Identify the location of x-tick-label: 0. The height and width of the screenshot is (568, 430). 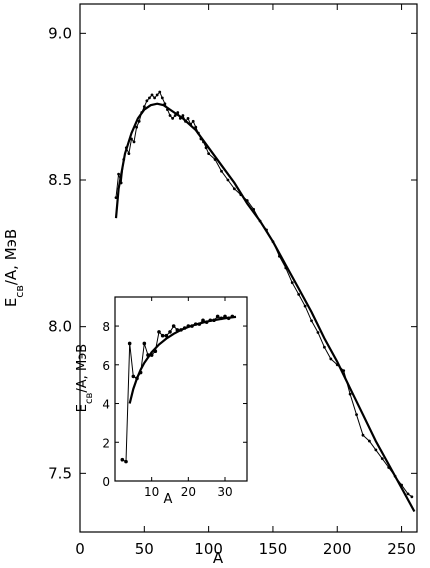
(80, 549).